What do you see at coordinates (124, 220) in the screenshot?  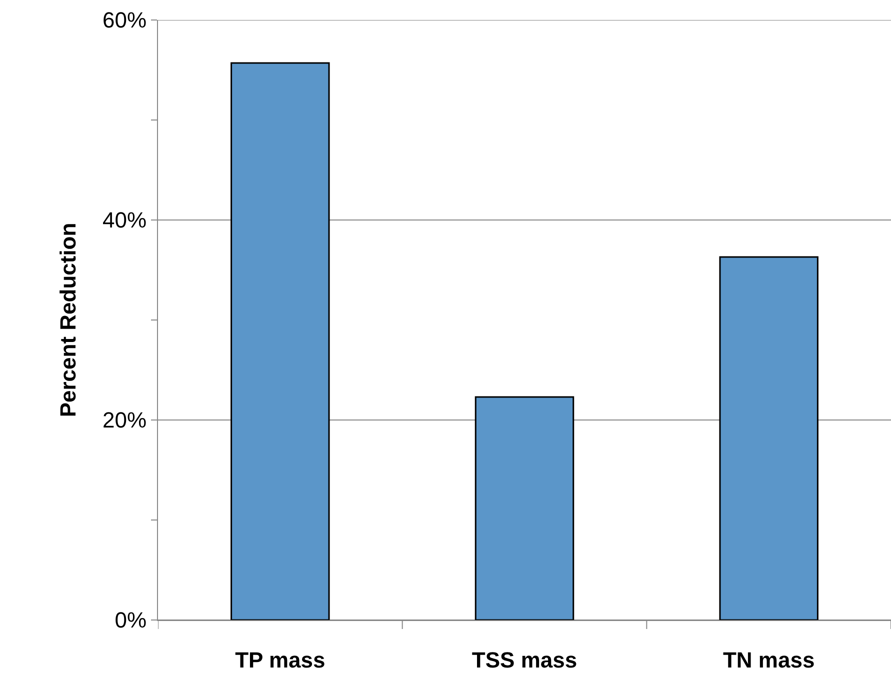 I see `y-tick-label: 40%` at bounding box center [124, 220].